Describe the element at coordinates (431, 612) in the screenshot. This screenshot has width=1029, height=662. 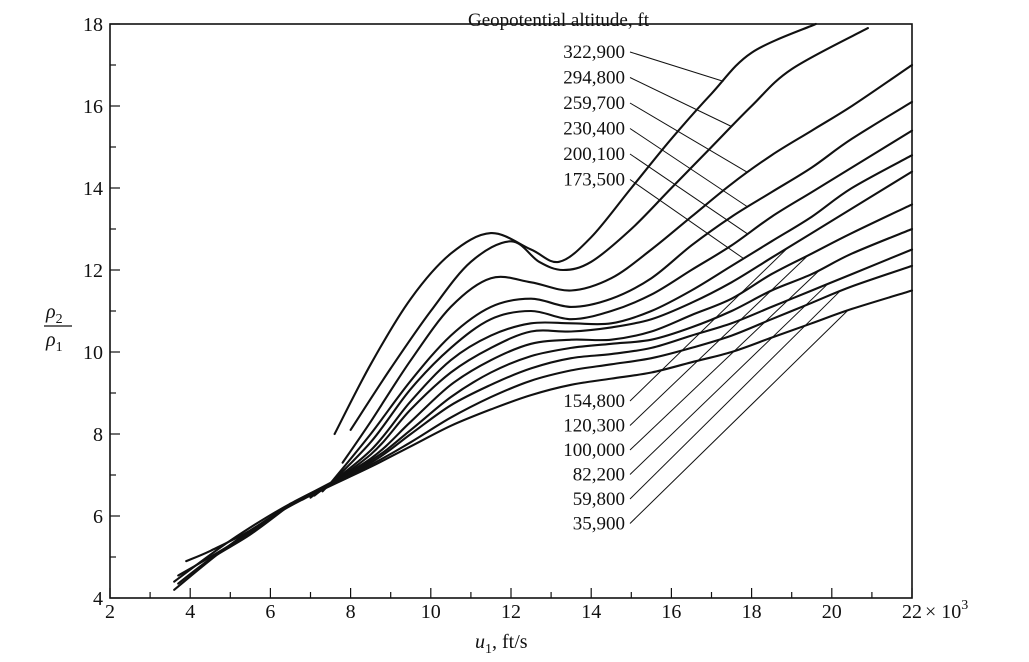
I see `x-tick-label: 10` at that location.